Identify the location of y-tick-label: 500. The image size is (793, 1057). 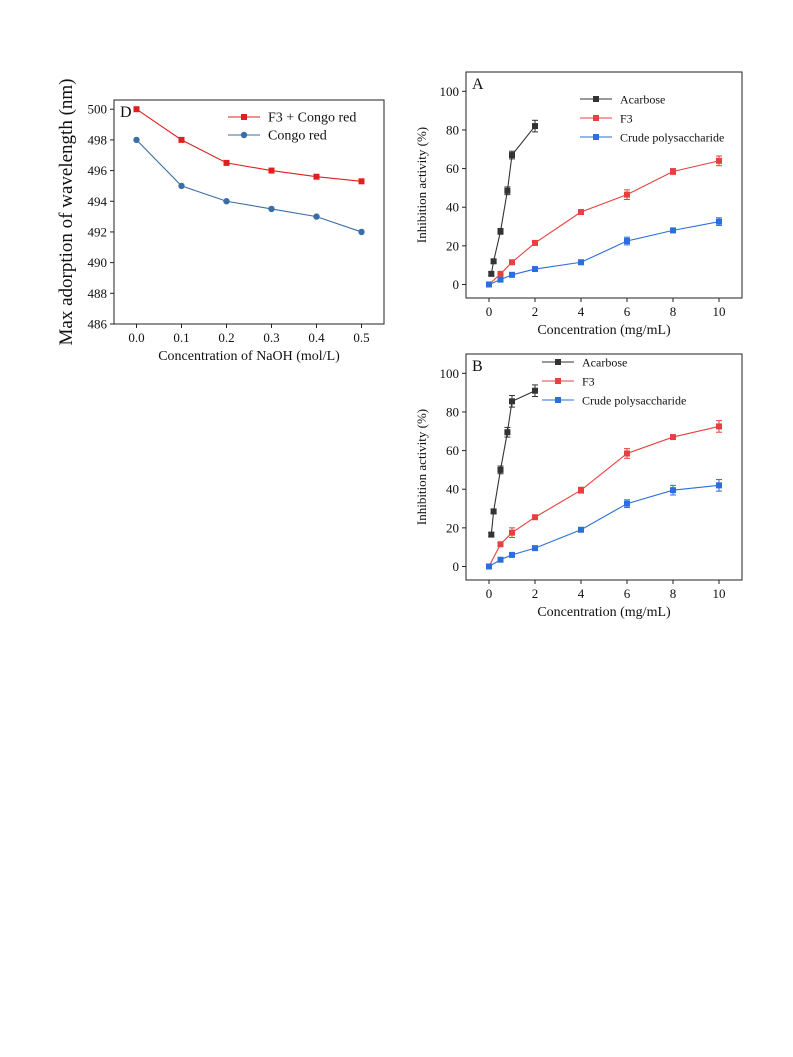
(98, 109).